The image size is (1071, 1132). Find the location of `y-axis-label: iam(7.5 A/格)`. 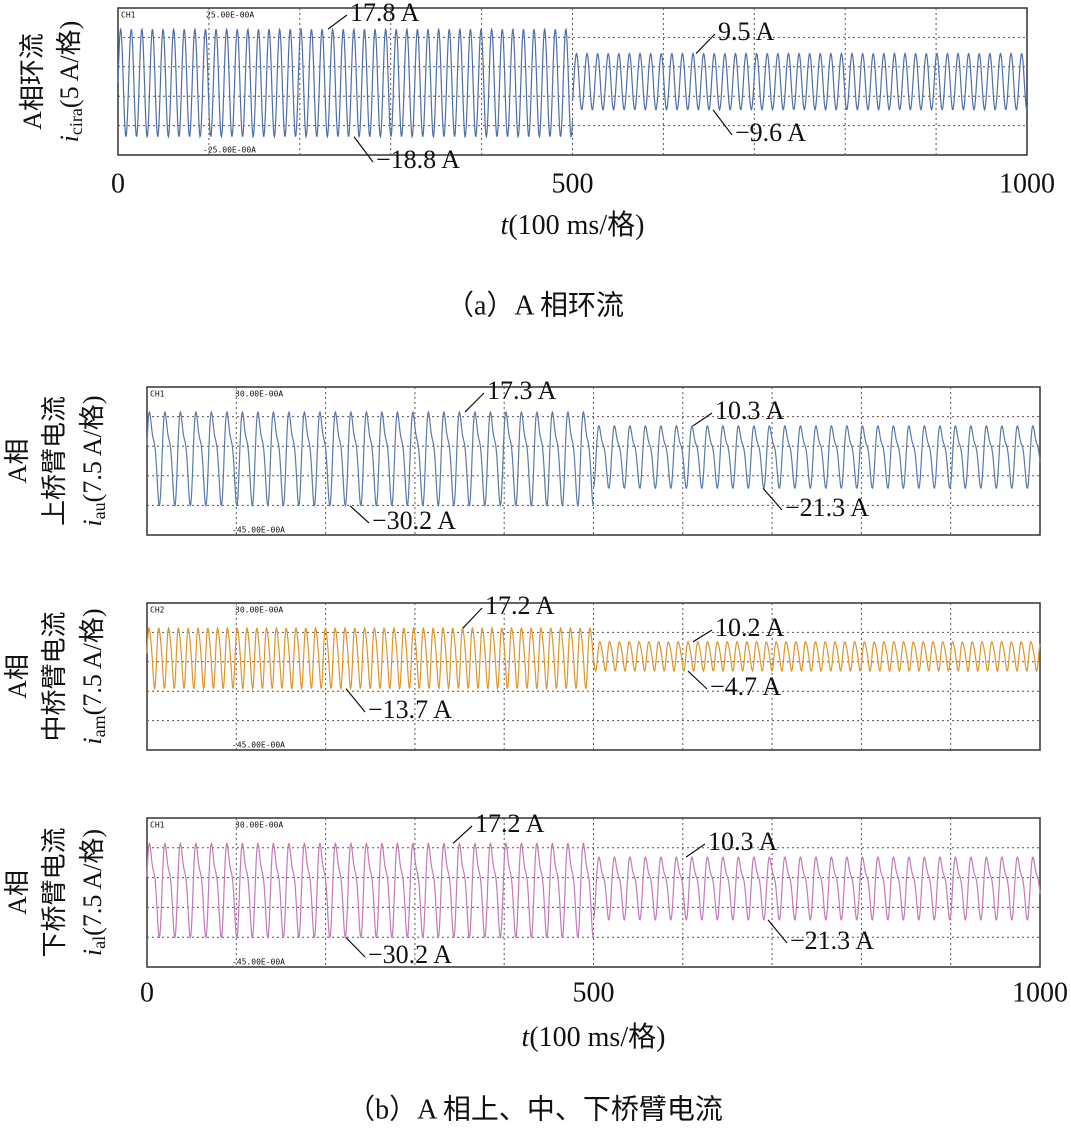

y-axis-label: iam(7.5 A/格) is located at coordinates (93, 676).